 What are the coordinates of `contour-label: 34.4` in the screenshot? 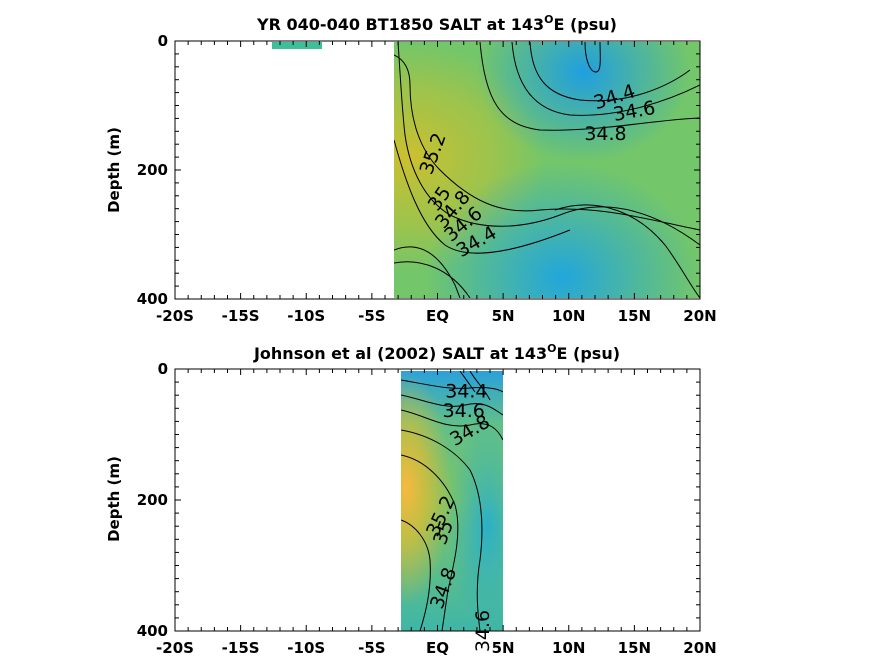 It's located at (466, 391).